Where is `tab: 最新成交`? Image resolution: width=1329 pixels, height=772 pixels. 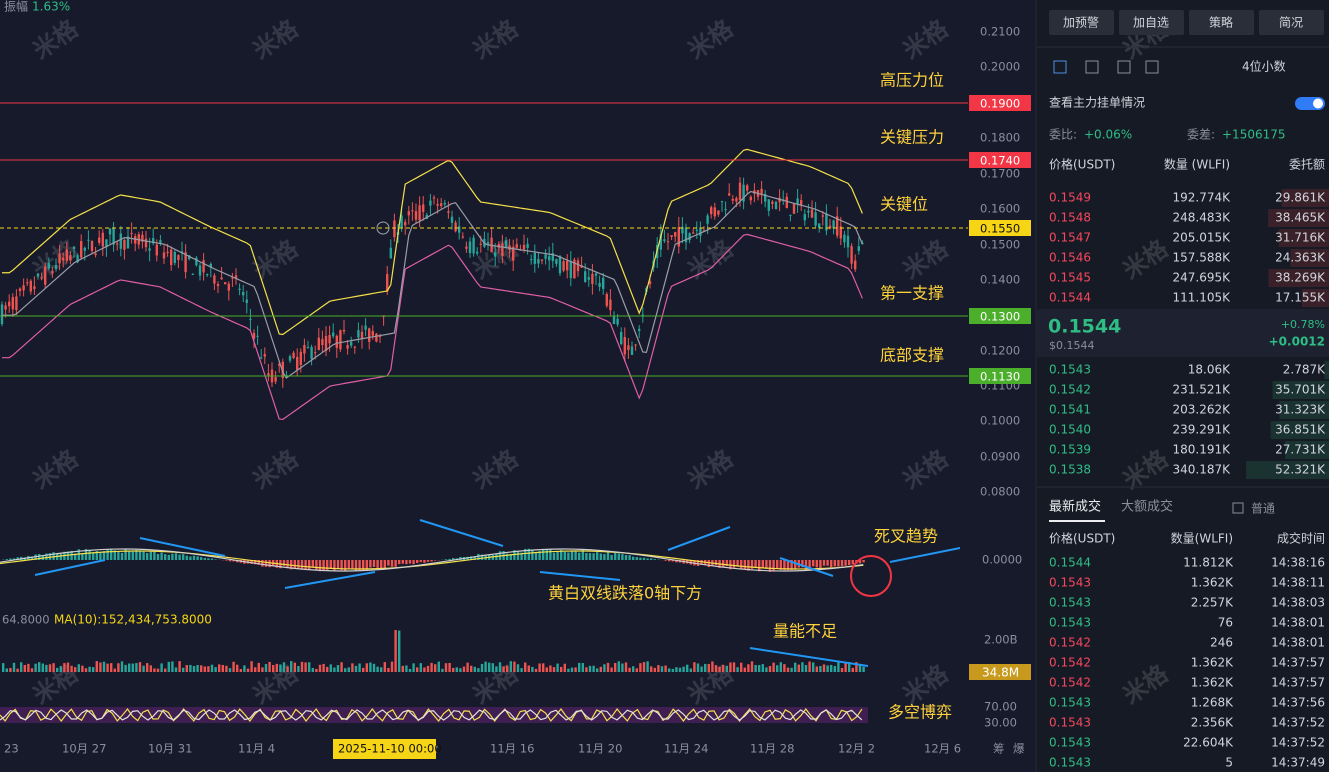 tab: 最新成交 is located at coordinates (1075, 507).